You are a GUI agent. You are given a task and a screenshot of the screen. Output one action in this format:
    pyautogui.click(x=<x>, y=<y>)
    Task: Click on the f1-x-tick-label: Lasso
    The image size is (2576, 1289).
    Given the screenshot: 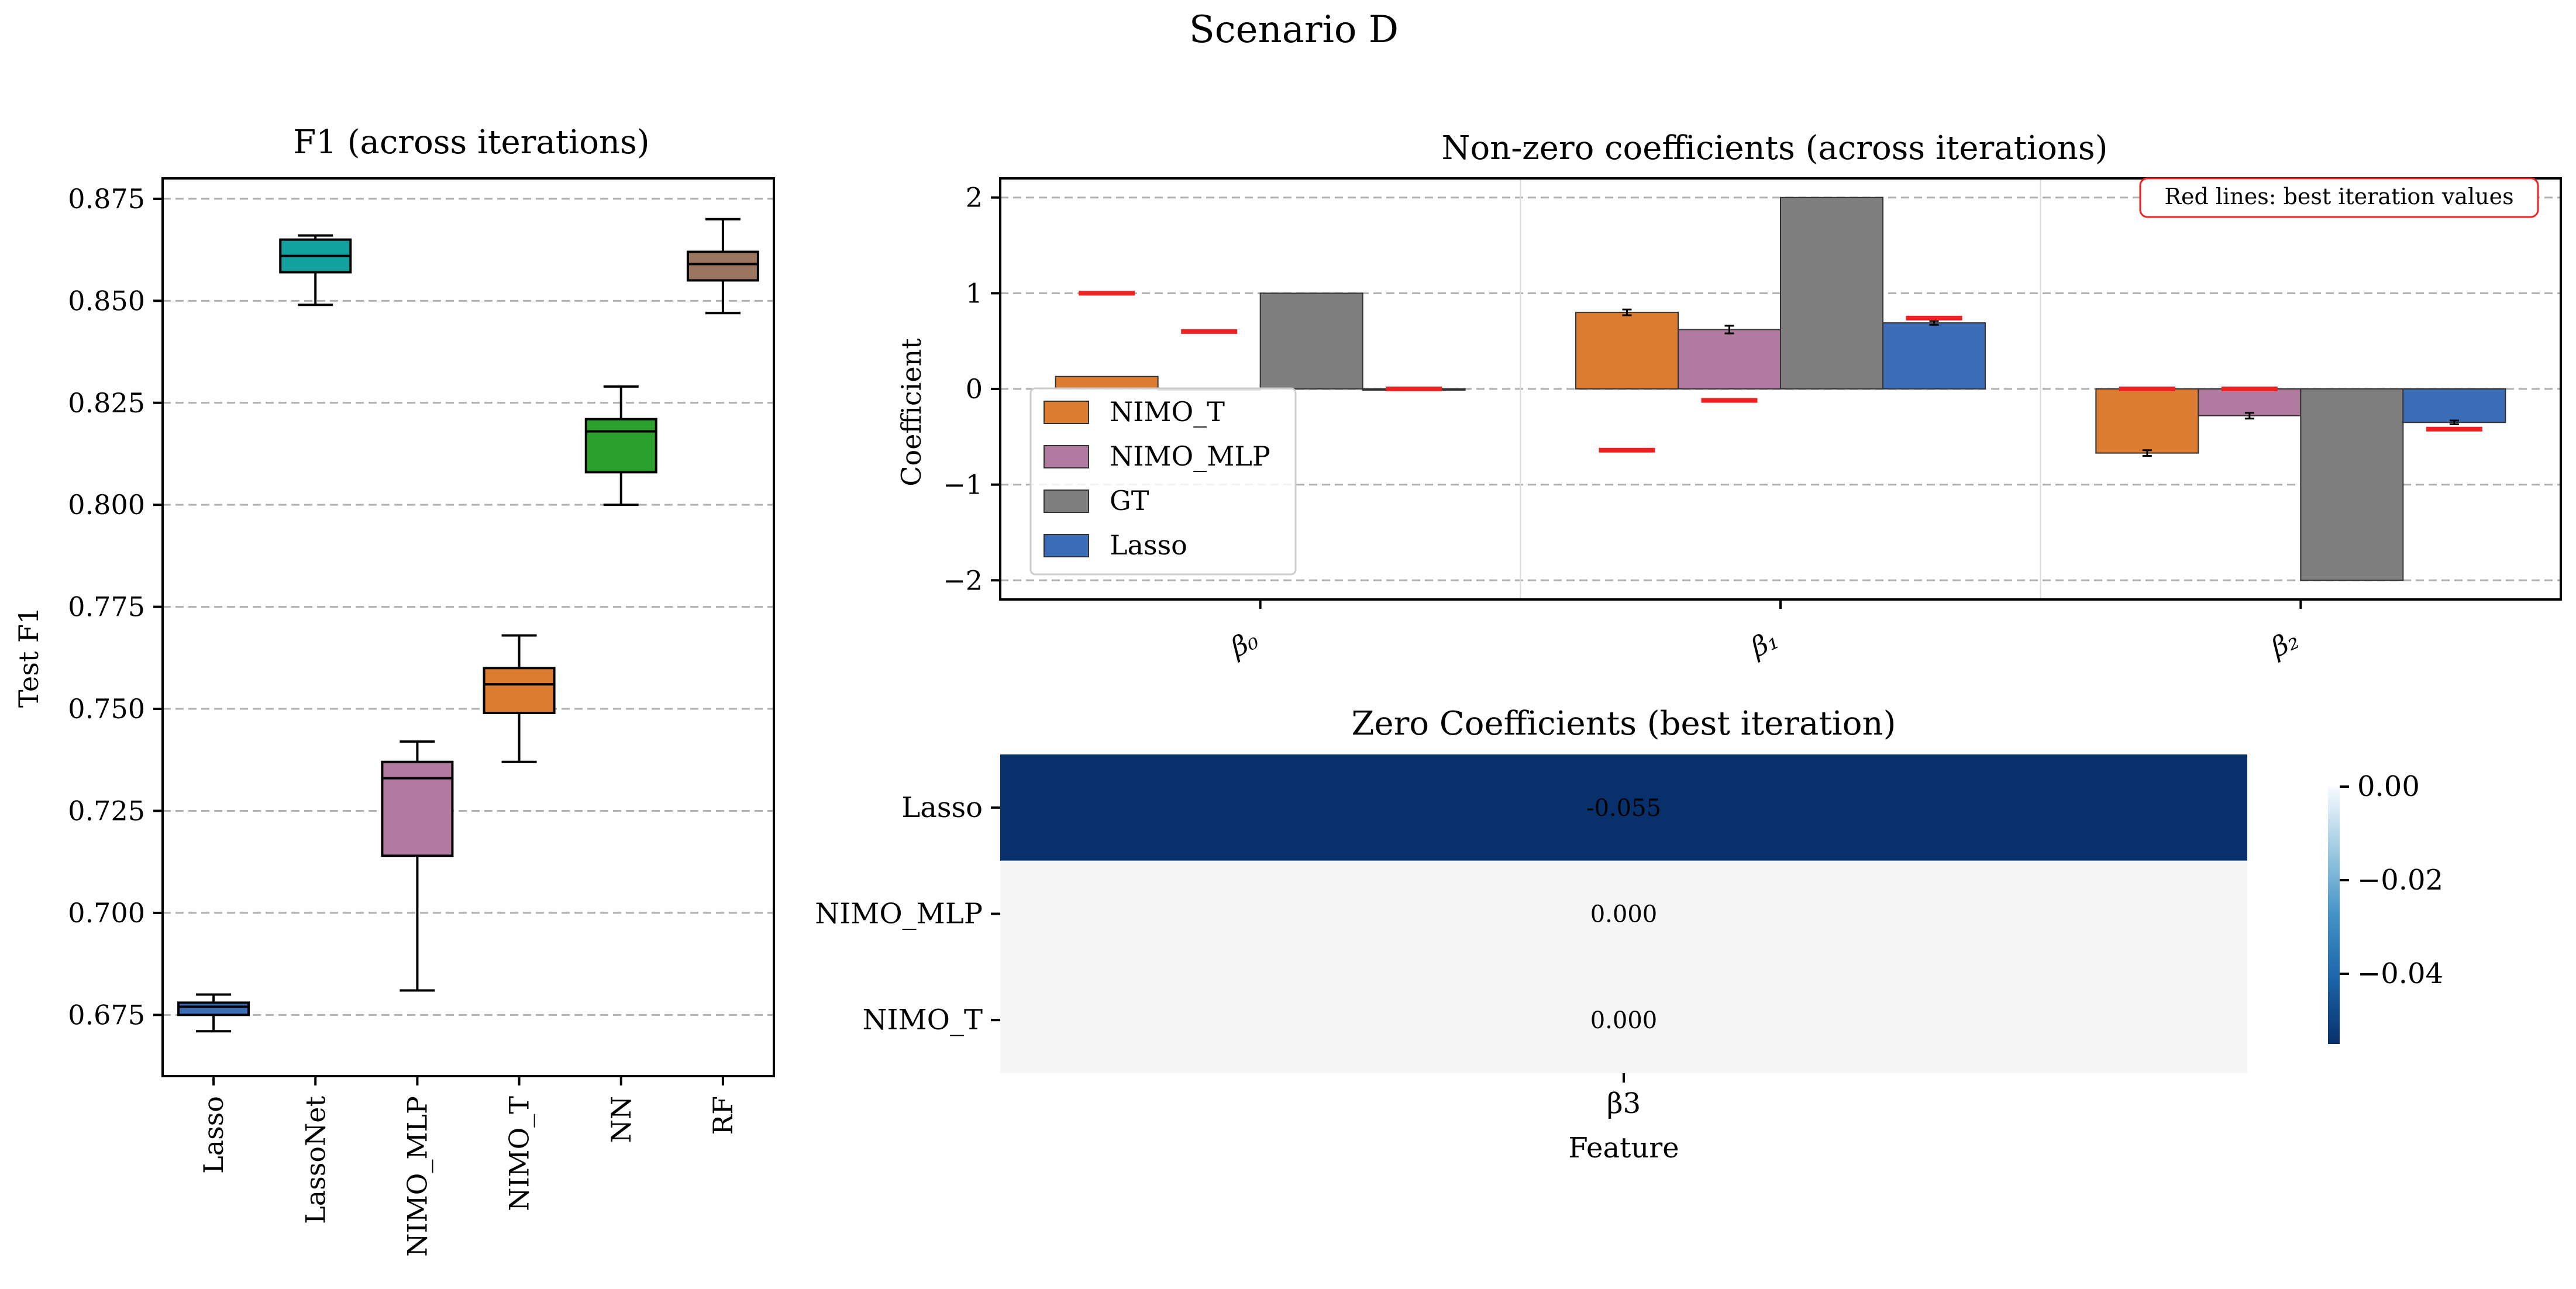 What is the action you would take?
    pyautogui.click(x=213, y=1135)
    